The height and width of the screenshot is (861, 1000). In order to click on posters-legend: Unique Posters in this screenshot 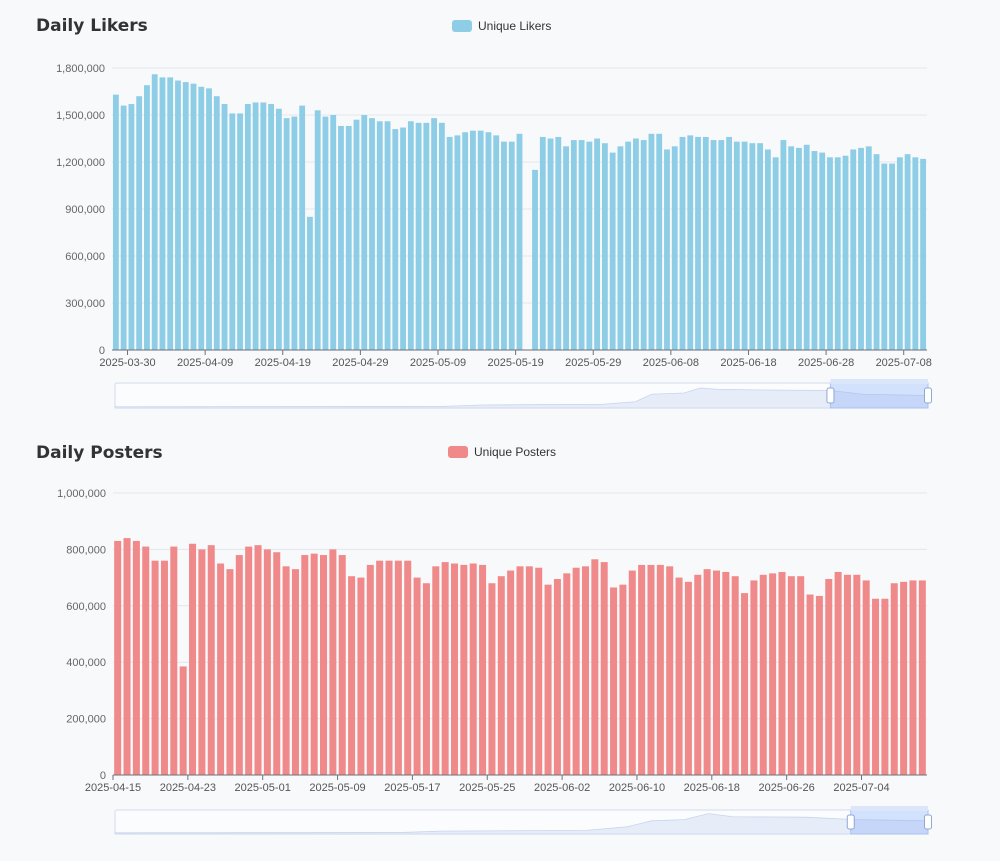, I will do `click(502, 452)`.